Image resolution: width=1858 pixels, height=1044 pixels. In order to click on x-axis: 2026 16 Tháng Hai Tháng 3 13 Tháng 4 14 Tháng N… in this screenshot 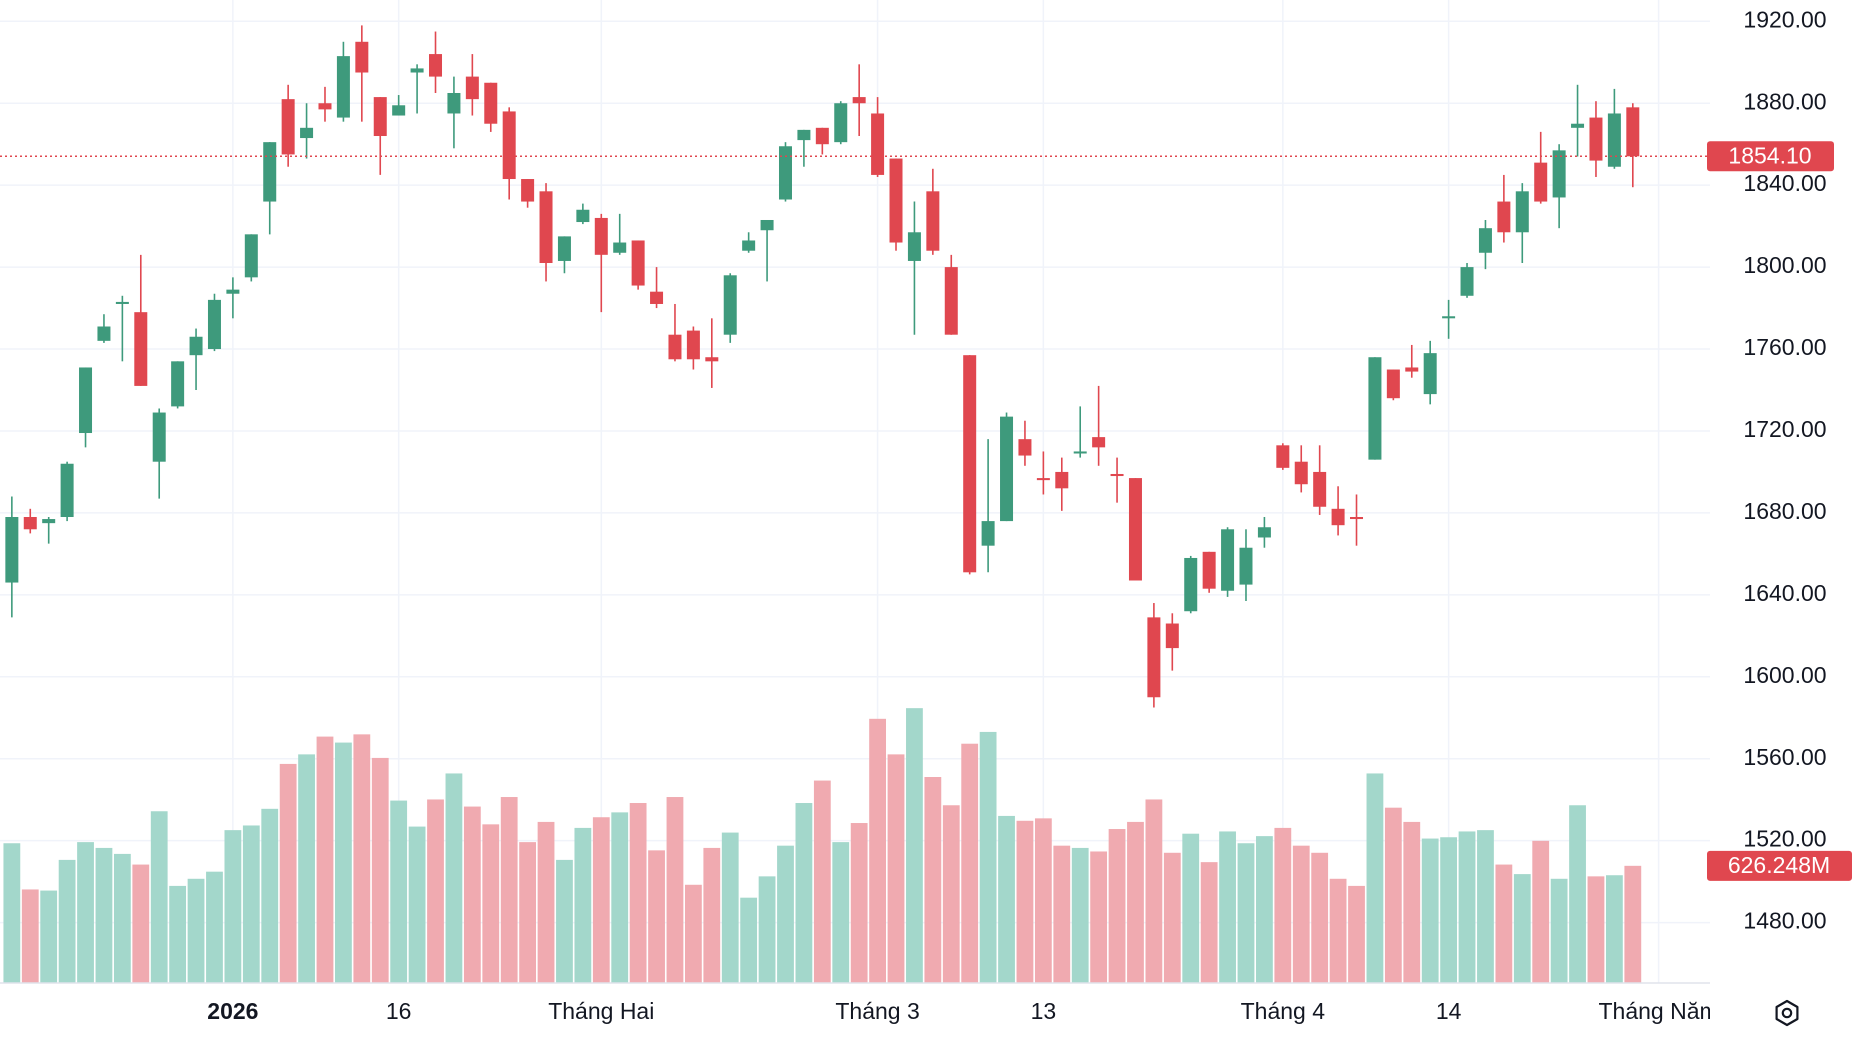, I will do `click(958, 1011)`.